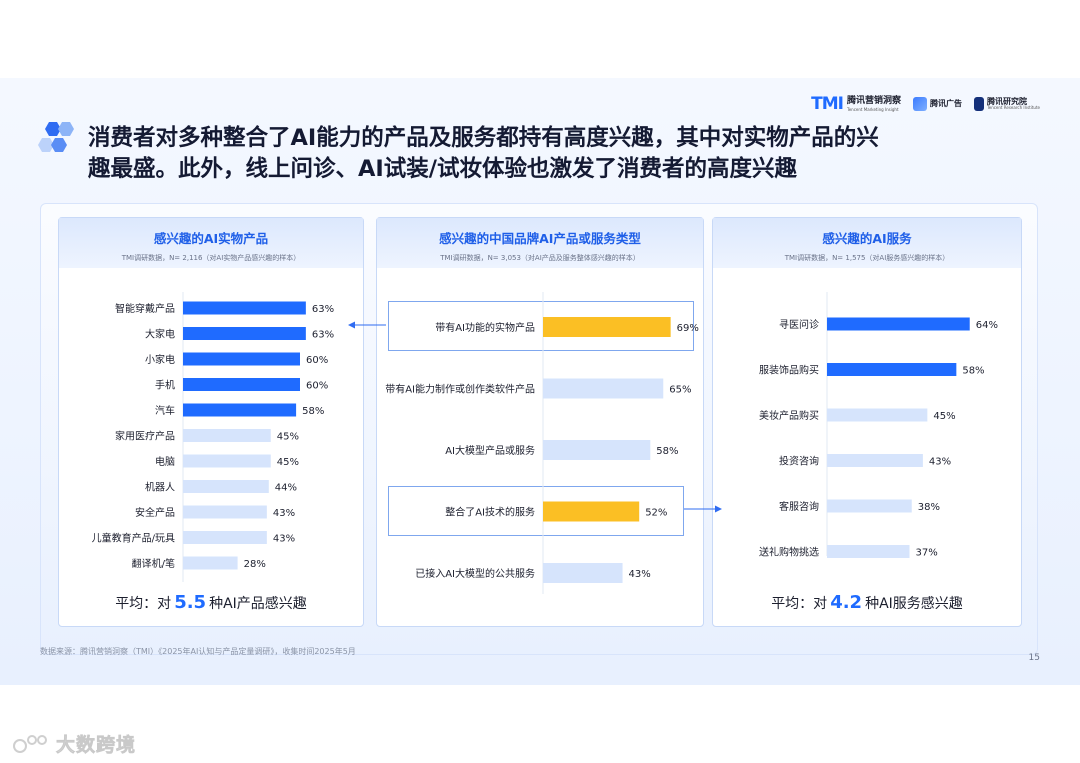 The height and width of the screenshot is (763, 1080). I want to click on value-label: 44%, so click(286, 488).